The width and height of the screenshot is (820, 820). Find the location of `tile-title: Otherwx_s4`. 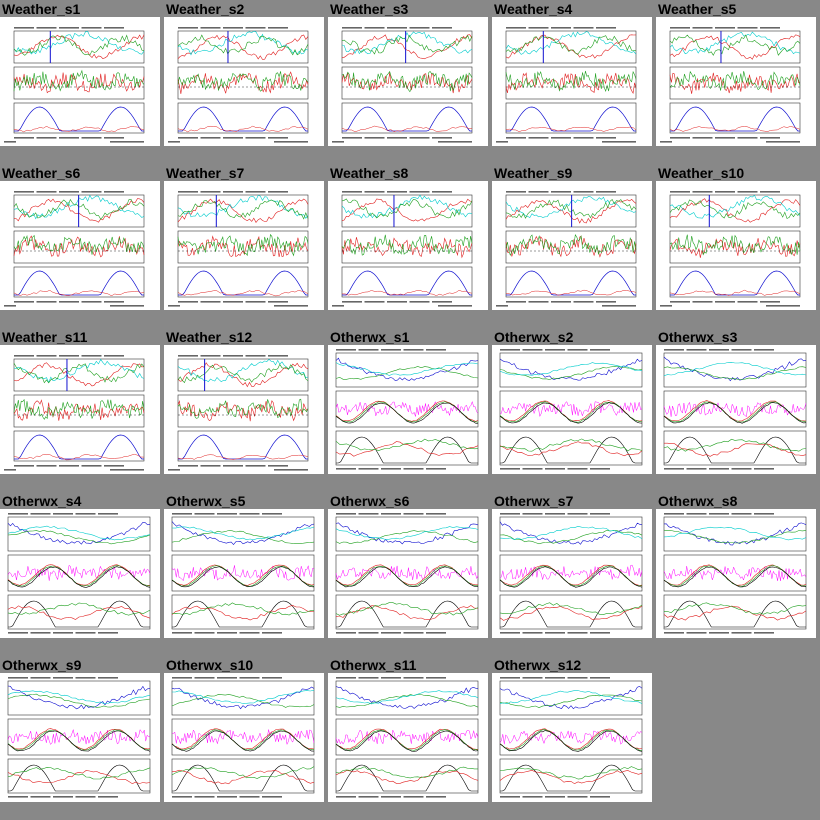

tile-title: Otherwx_s4 is located at coordinates (42, 501).